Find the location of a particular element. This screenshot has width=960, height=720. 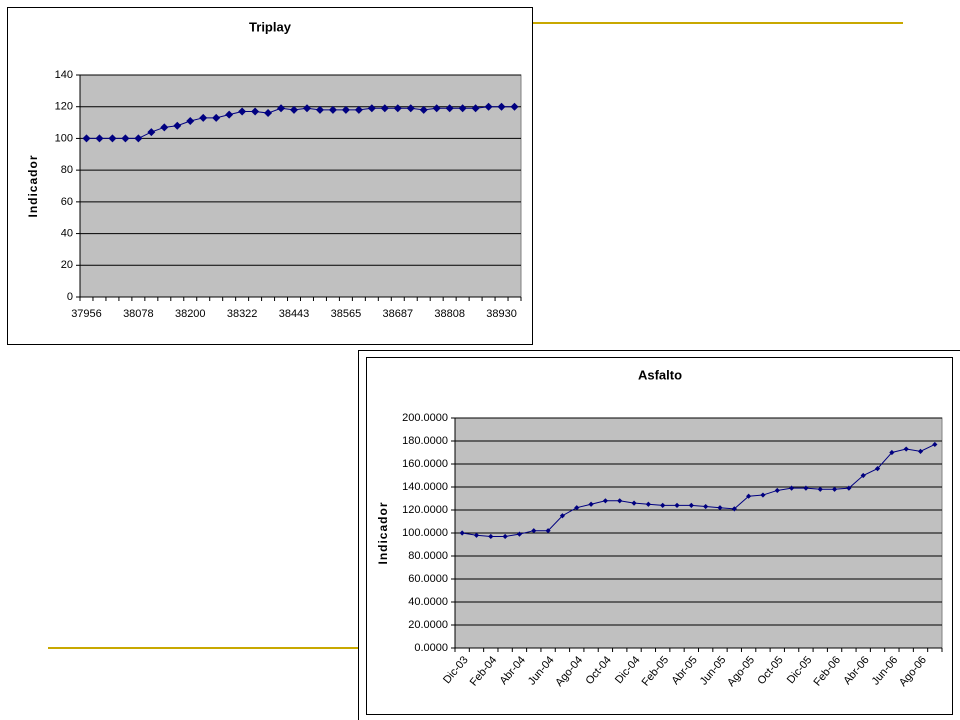

chart-title: Asfalto is located at coordinates (660, 374).